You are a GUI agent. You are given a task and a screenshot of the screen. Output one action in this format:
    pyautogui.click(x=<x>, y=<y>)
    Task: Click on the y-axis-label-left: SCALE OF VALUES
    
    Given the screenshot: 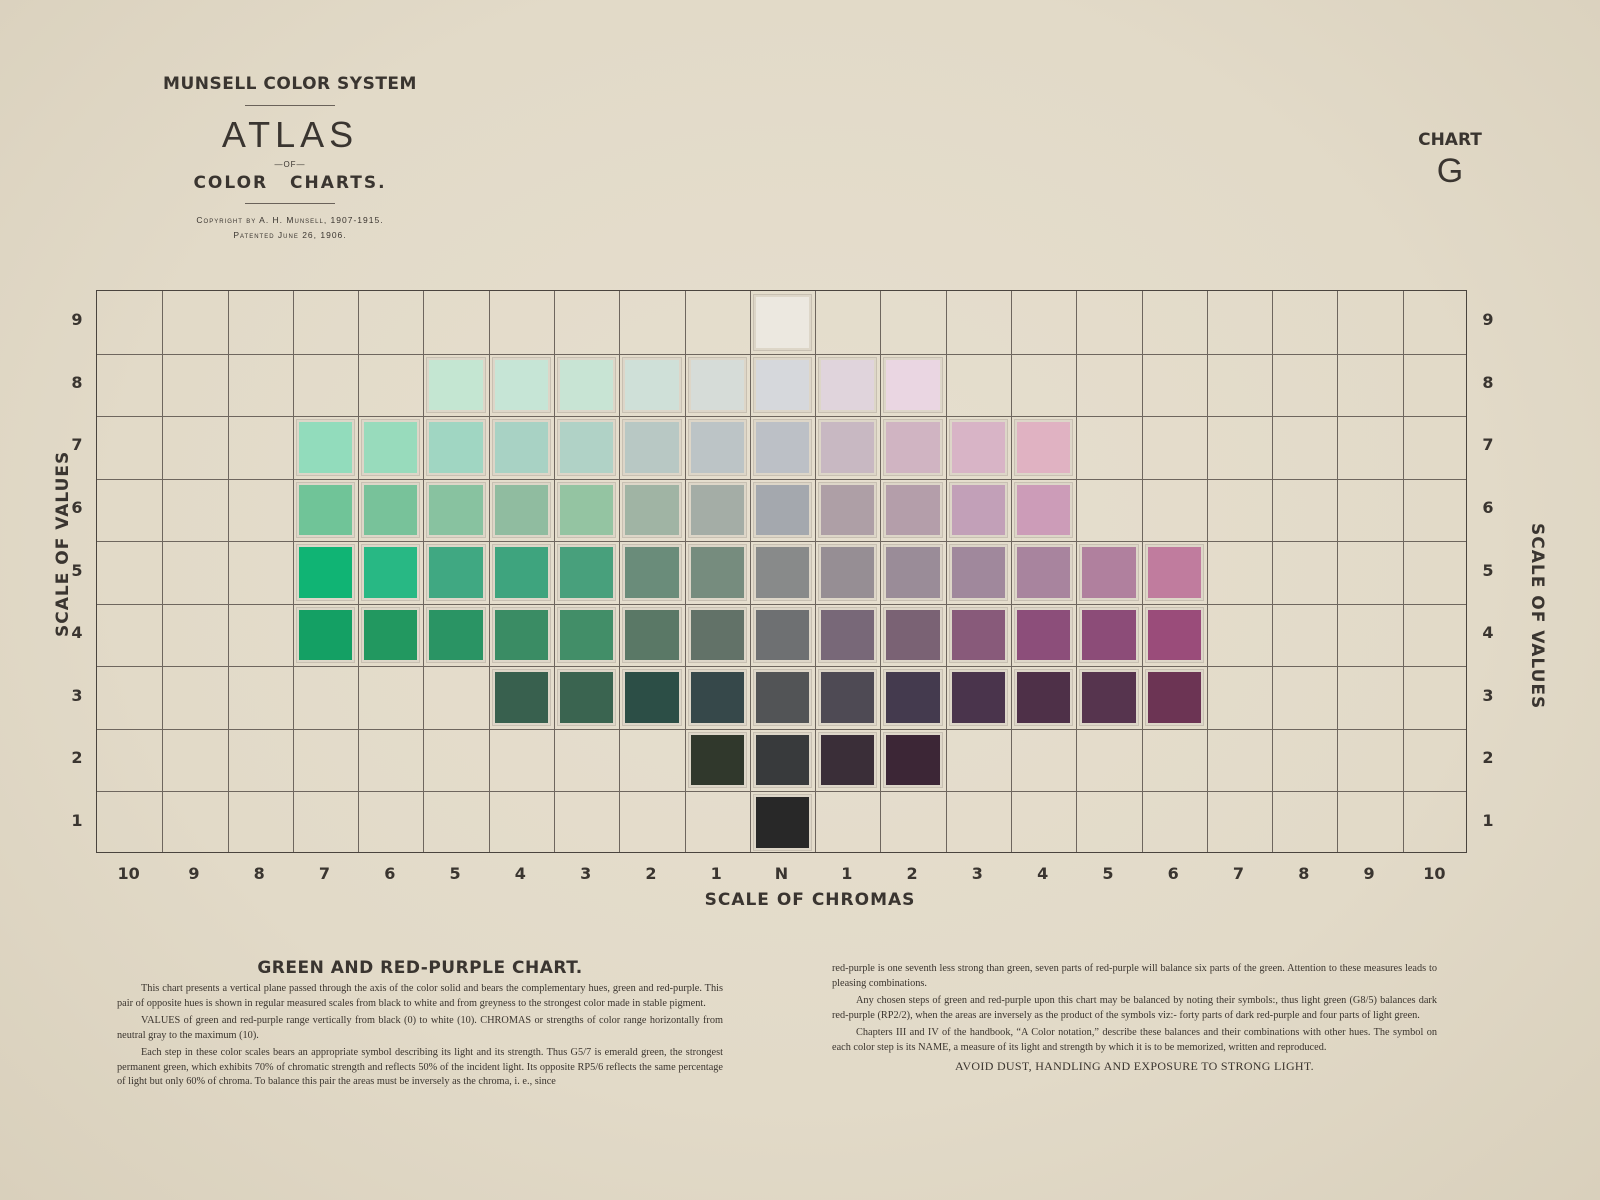 What is the action you would take?
    pyautogui.click(x=63, y=543)
    